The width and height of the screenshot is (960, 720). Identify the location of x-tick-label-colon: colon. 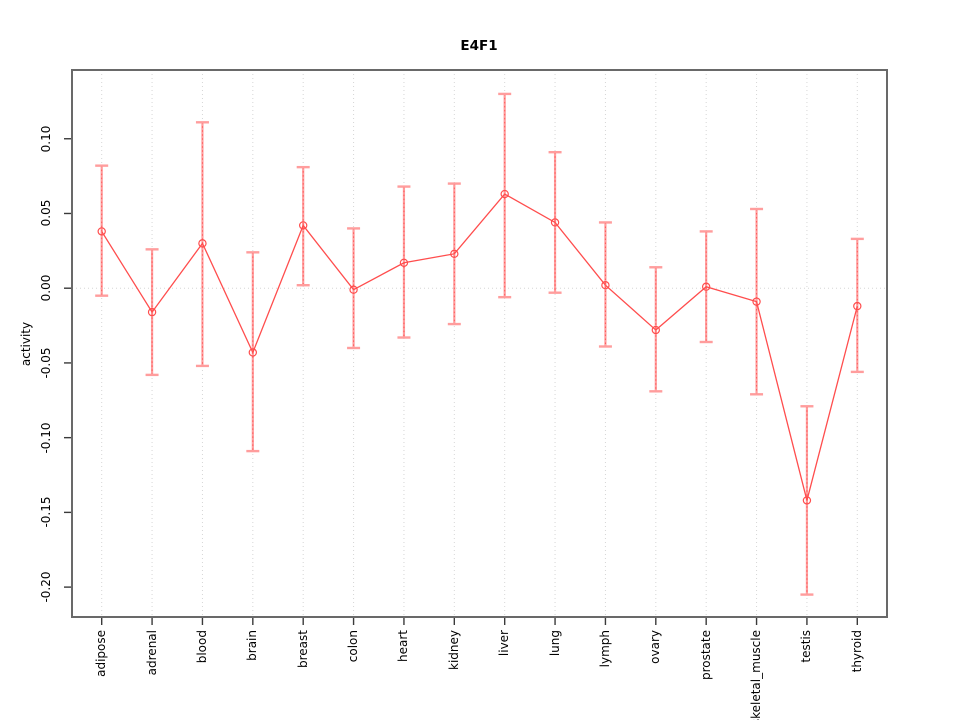
(353, 646).